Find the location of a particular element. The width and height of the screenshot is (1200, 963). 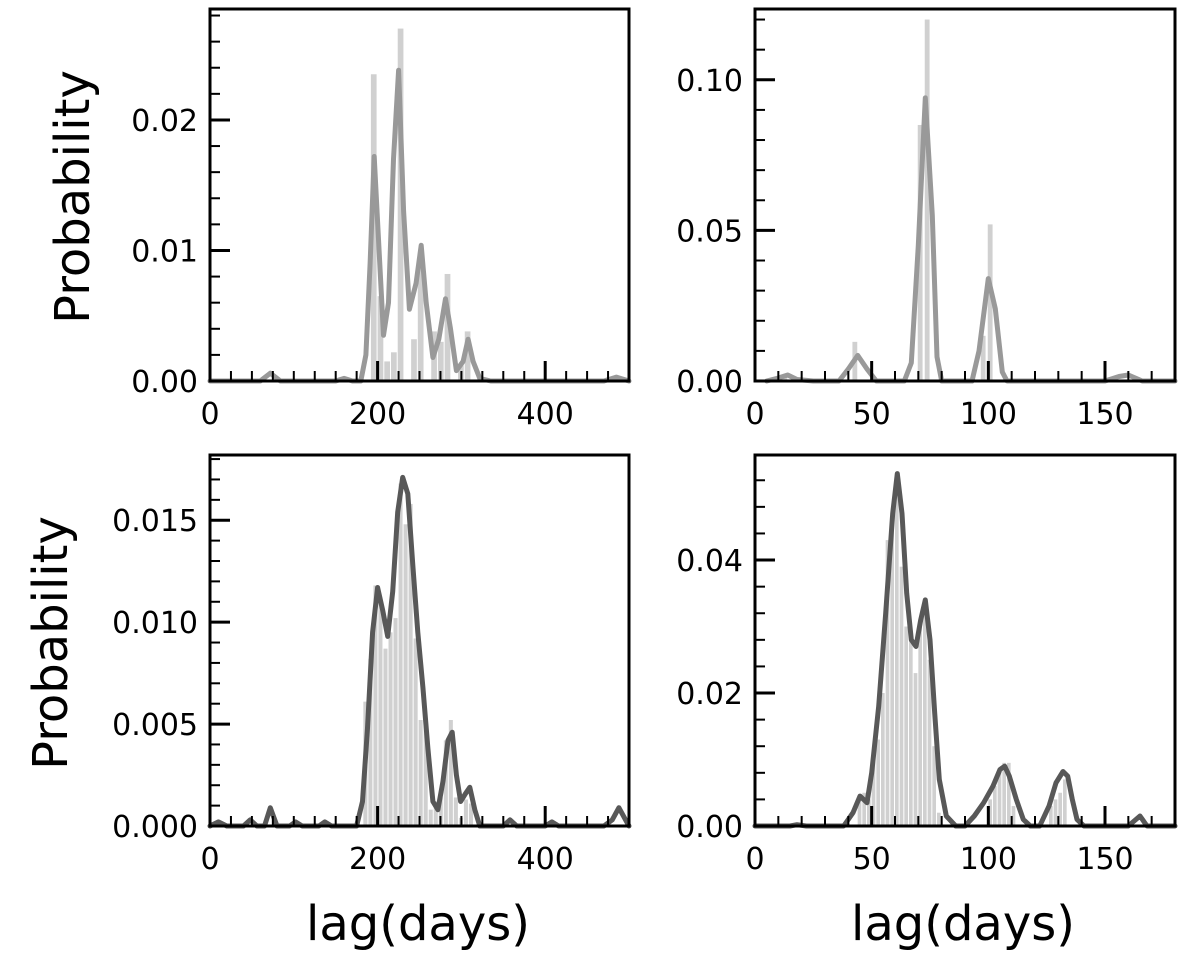

y-tick-label-bottom-right-1: 0.02 is located at coordinates (709, 694).